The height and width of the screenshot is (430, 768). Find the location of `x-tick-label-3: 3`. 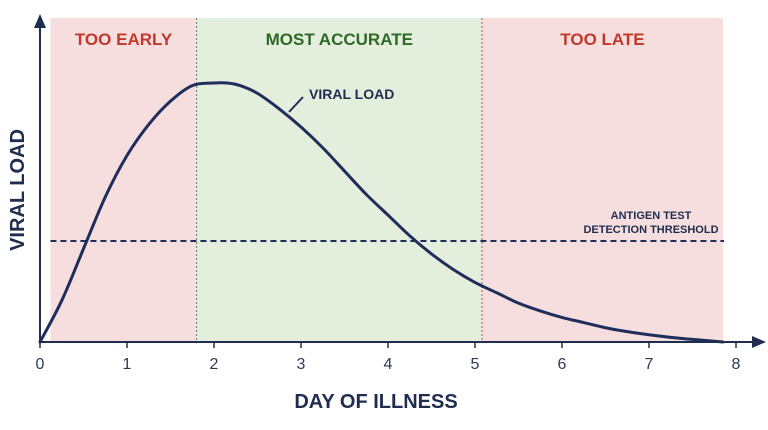

x-tick-label-3: 3 is located at coordinates (301, 364).